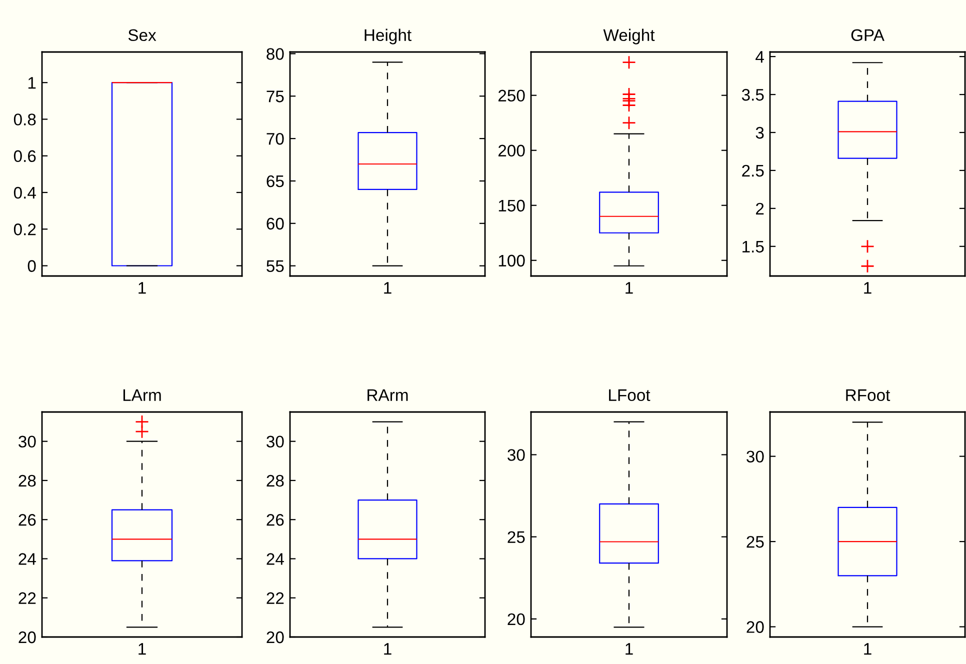  What do you see at coordinates (275, 224) in the screenshot?
I see `y-tick-label: 60` at bounding box center [275, 224].